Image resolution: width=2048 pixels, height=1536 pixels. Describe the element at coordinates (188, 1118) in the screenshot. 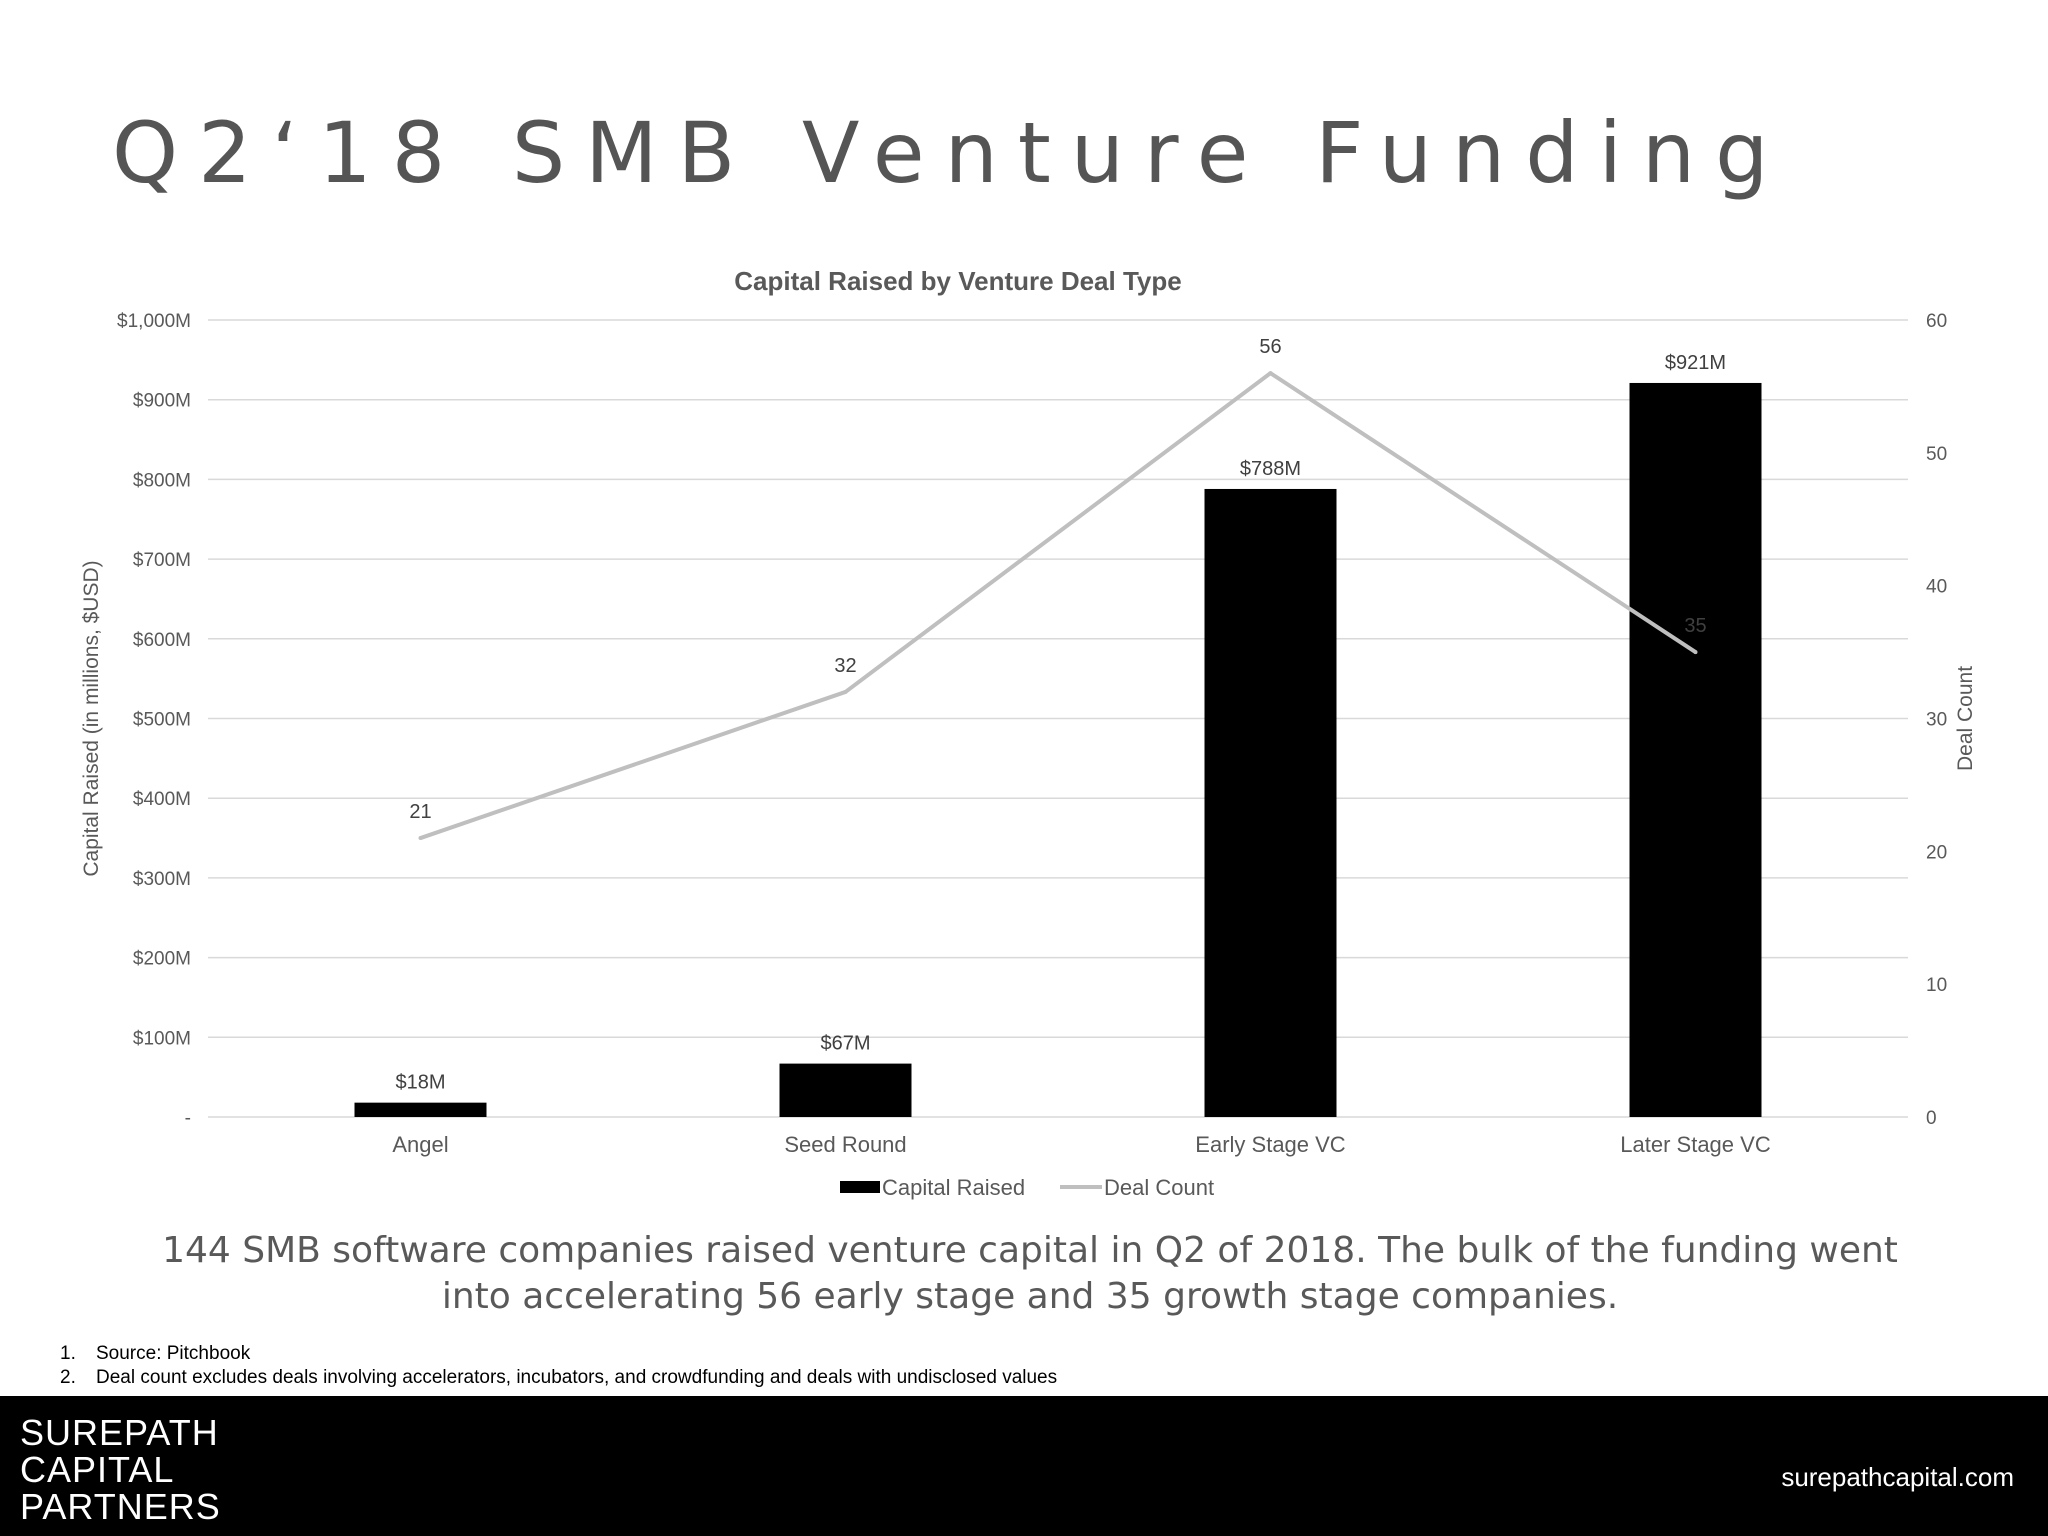

I see `y-tick-label: -` at that location.